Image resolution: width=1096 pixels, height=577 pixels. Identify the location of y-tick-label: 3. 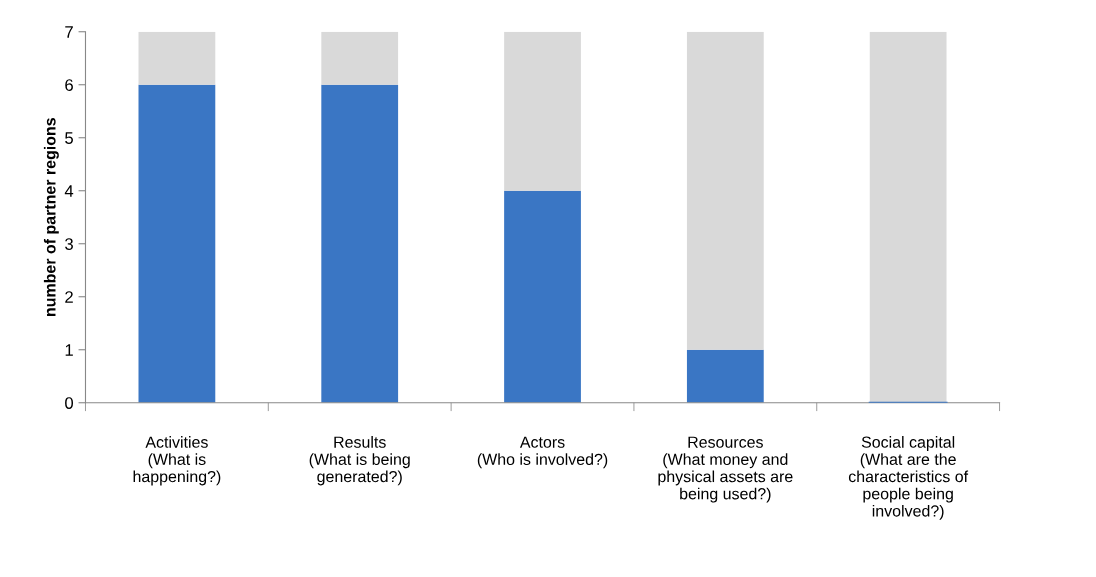
(69, 244).